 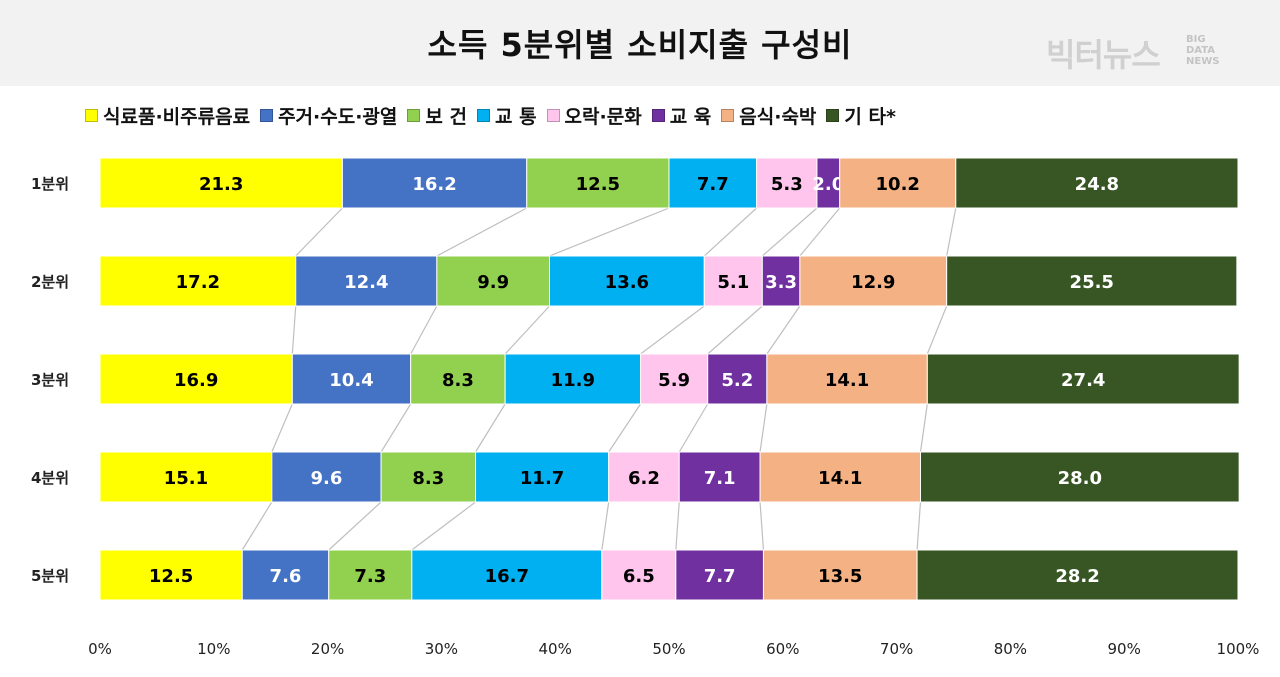 I want to click on data-label: 16.2, so click(x=434, y=184).